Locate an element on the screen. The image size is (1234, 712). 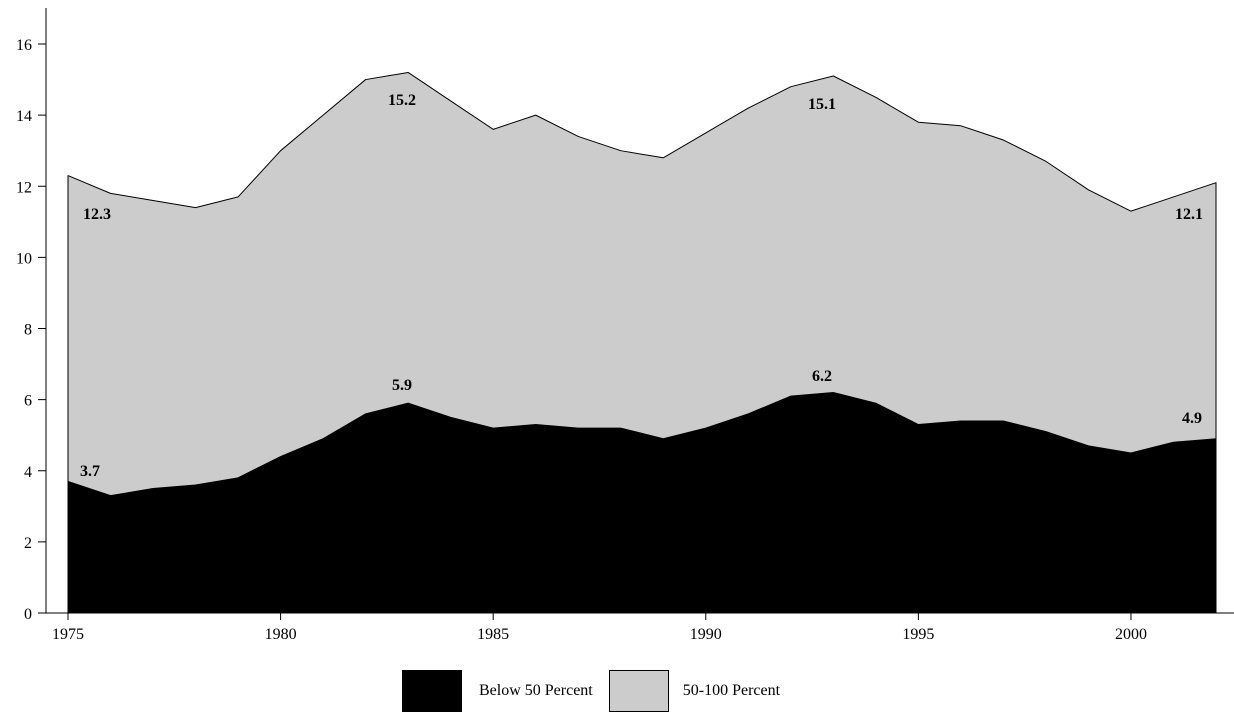
y-tick-label: 2 is located at coordinates (28, 543).